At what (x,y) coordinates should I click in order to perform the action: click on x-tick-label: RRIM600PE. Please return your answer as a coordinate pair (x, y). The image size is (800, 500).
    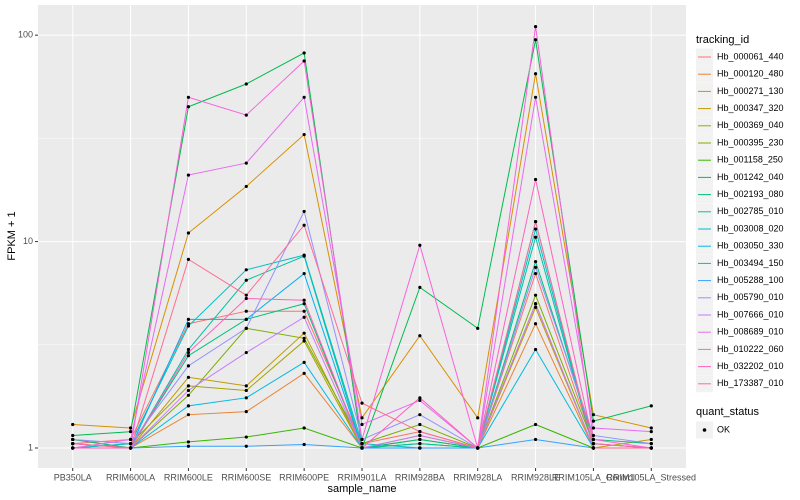
    Looking at the image, I should click on (304, 477).